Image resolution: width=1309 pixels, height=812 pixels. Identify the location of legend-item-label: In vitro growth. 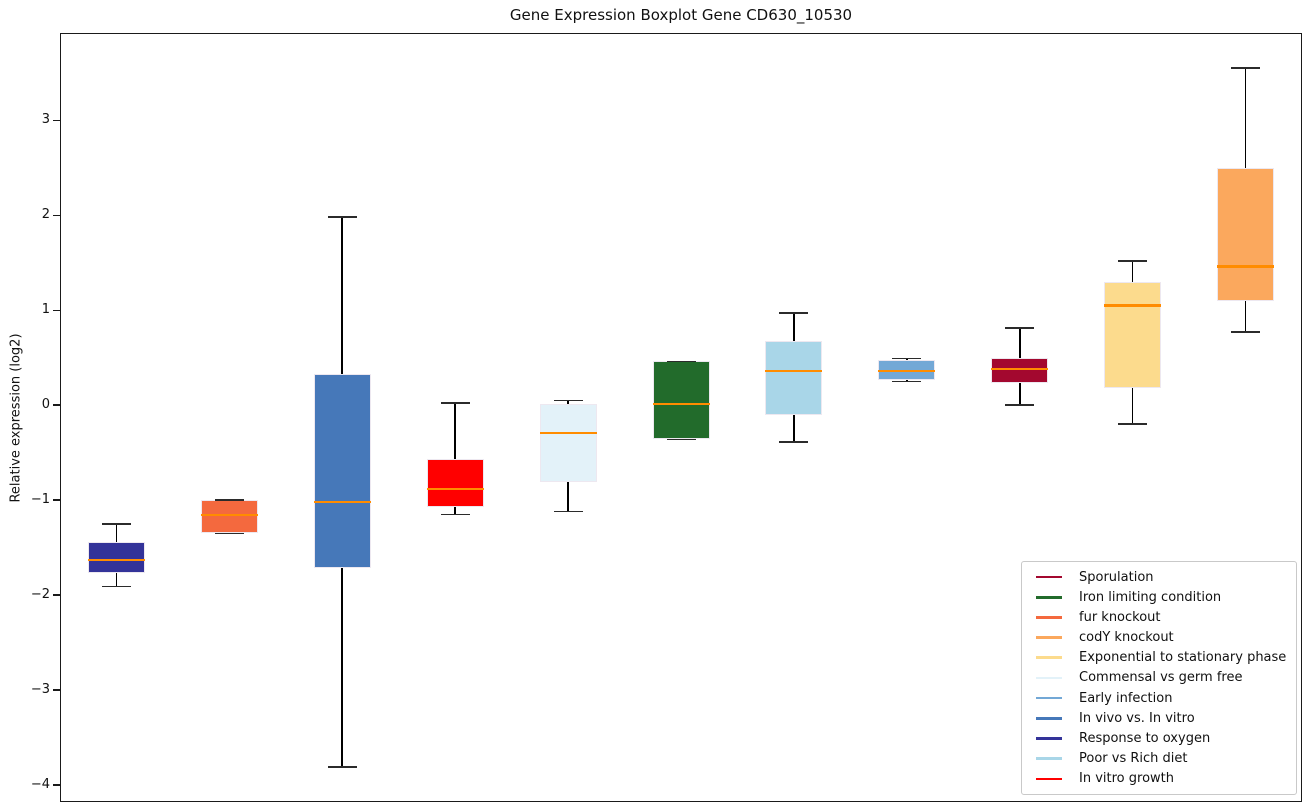
(1126, 779).